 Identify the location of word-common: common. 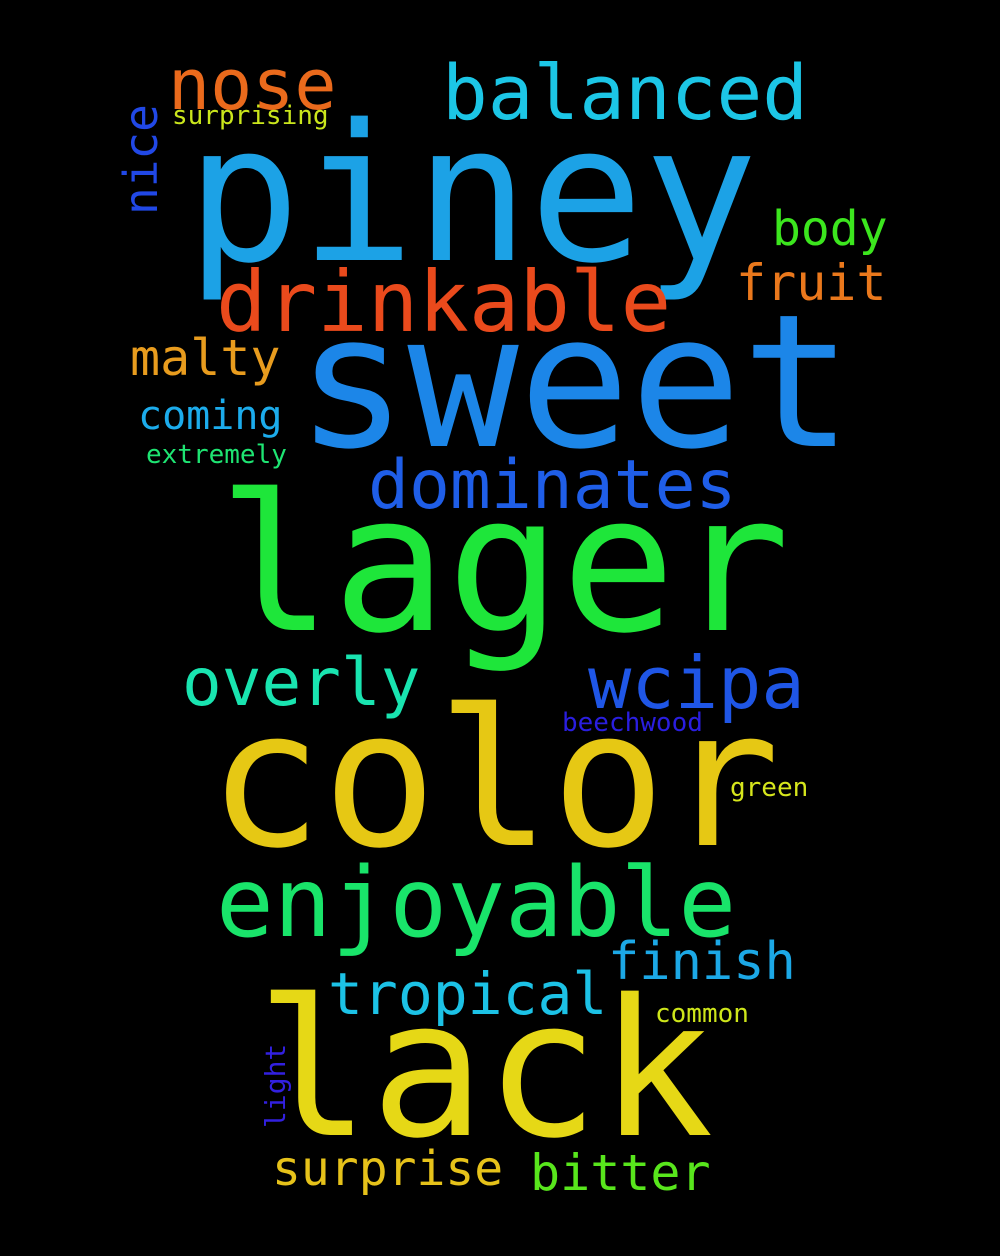
(702, 1014).